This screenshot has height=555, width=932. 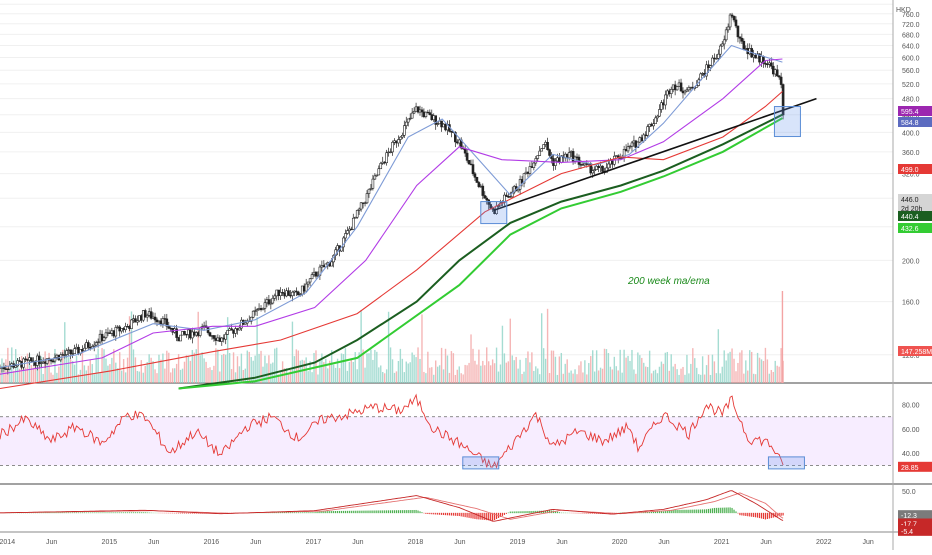 What do you see at coordinates (911, 100) in the screenshot?
I see `price-tick-label: 480.0` at bounding box center [911, 100].